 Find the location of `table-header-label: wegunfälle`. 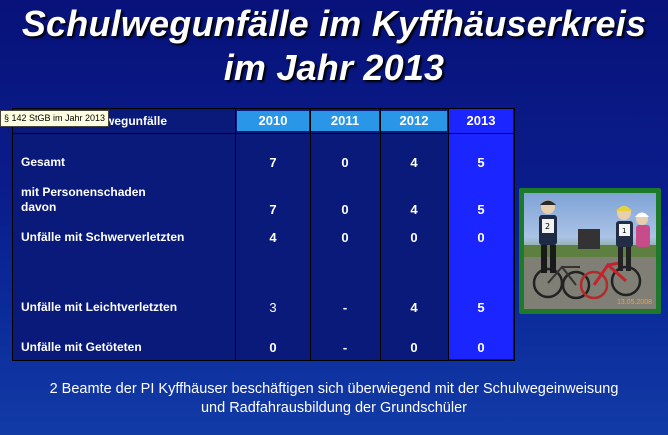

table-header-label: wegunfälle is located at coordinates (136, 121).